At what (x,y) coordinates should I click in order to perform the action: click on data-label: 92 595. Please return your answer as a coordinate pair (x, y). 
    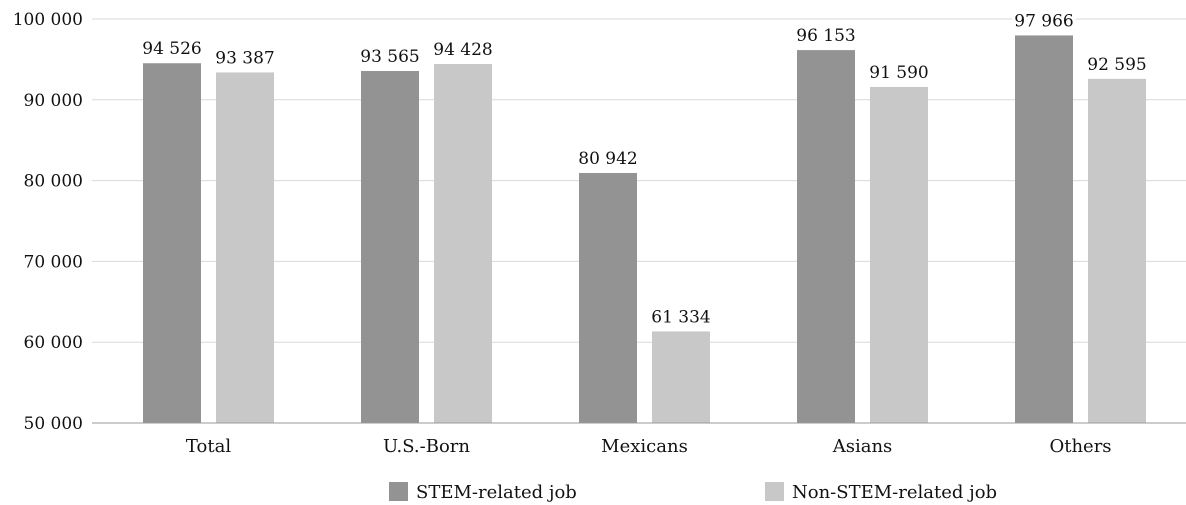
    Looking at the image, I should click on (1116, 65).